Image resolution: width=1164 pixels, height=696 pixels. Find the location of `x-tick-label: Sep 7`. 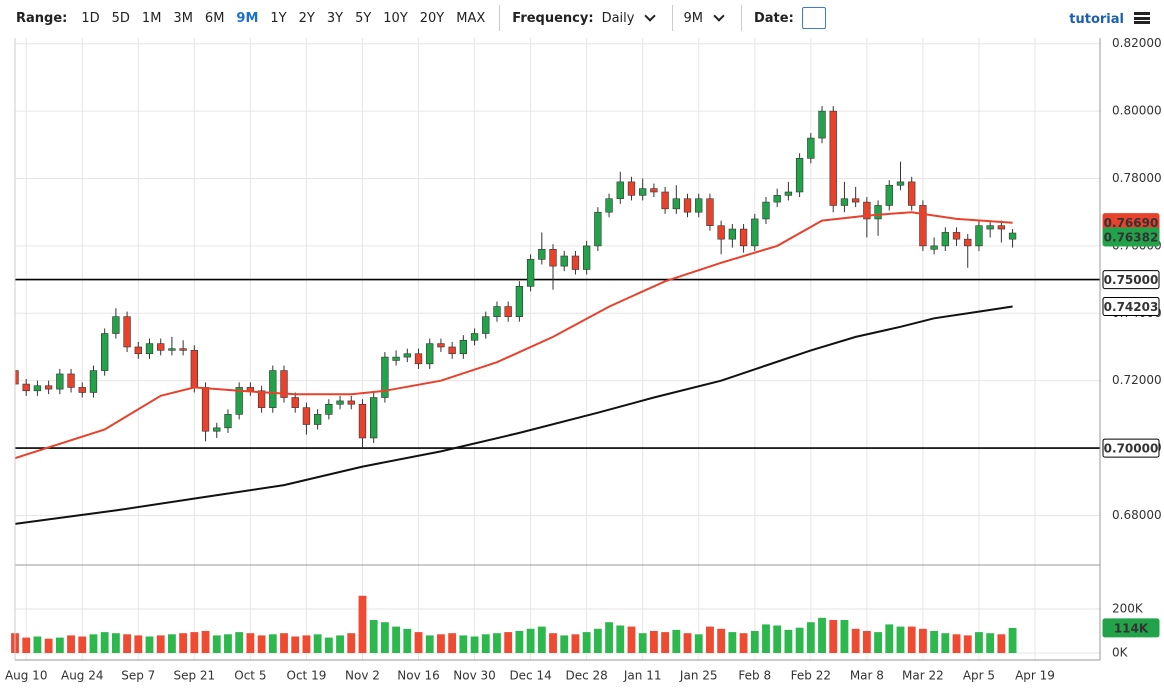

x-tick-label: Sep 7 is located at coordinates (138, 676).